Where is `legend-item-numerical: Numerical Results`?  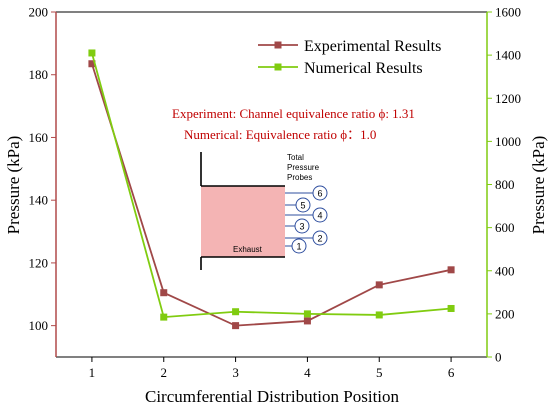 legend-item-numerical: Numerical Results is located at coordinates (340, 68).